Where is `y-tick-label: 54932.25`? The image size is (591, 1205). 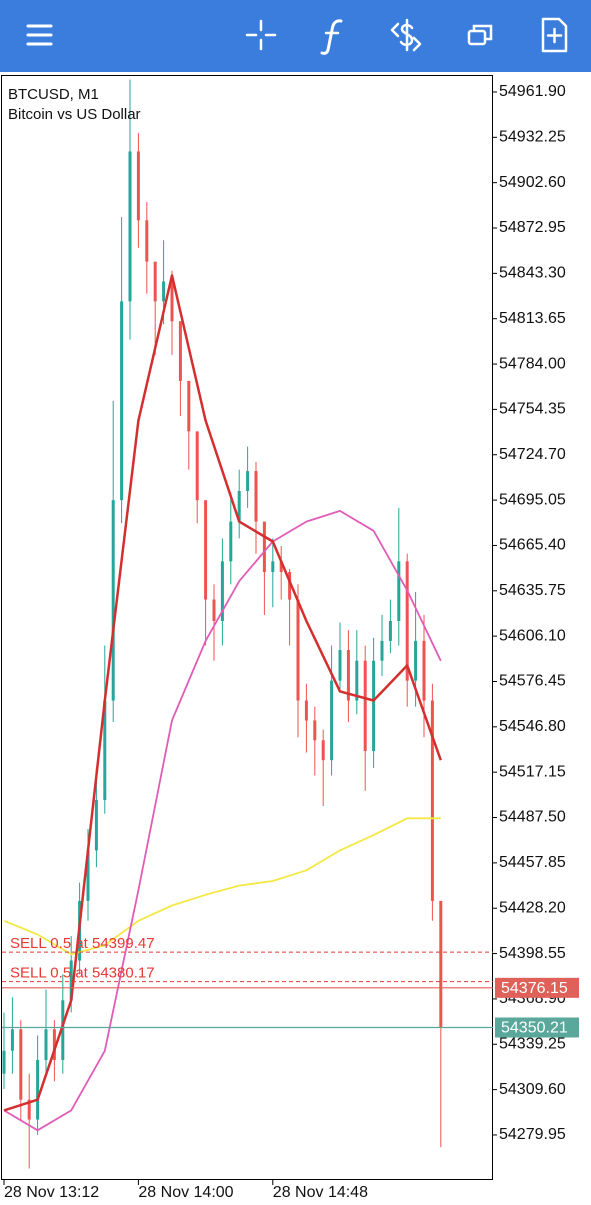 y-tick-label: 54932.25 is located at coordinates (532, 137).